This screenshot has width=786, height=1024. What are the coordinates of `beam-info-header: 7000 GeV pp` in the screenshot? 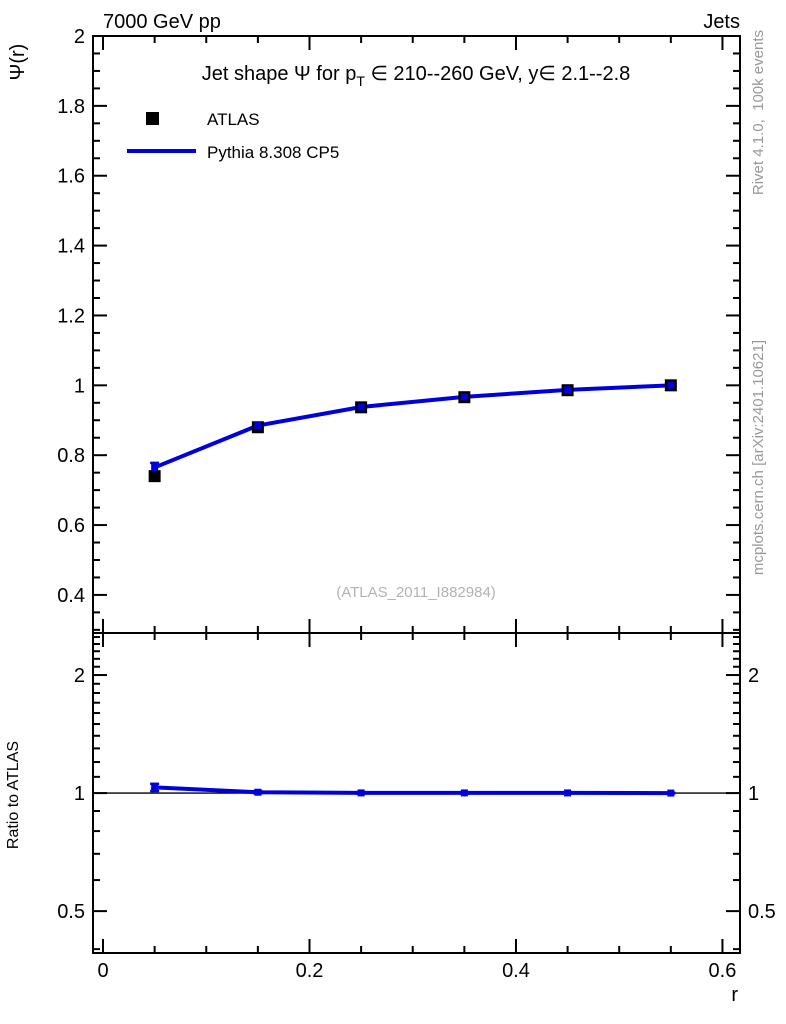 It's located at (162, 22).